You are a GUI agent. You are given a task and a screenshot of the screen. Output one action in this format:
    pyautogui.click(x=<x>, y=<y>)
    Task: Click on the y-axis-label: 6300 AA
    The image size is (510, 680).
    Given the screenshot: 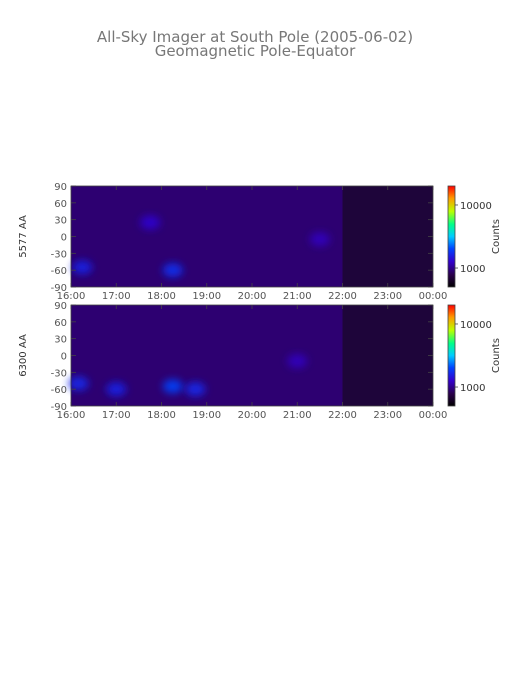 What is the action you would take?
    pyautogui.click(x=23, y=355)
    